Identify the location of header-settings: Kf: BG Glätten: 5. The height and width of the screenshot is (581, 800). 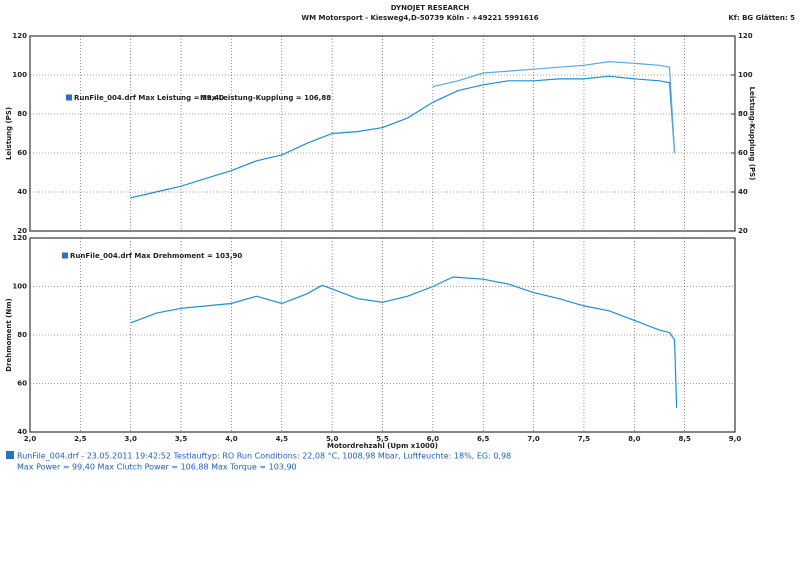
(761, 18).